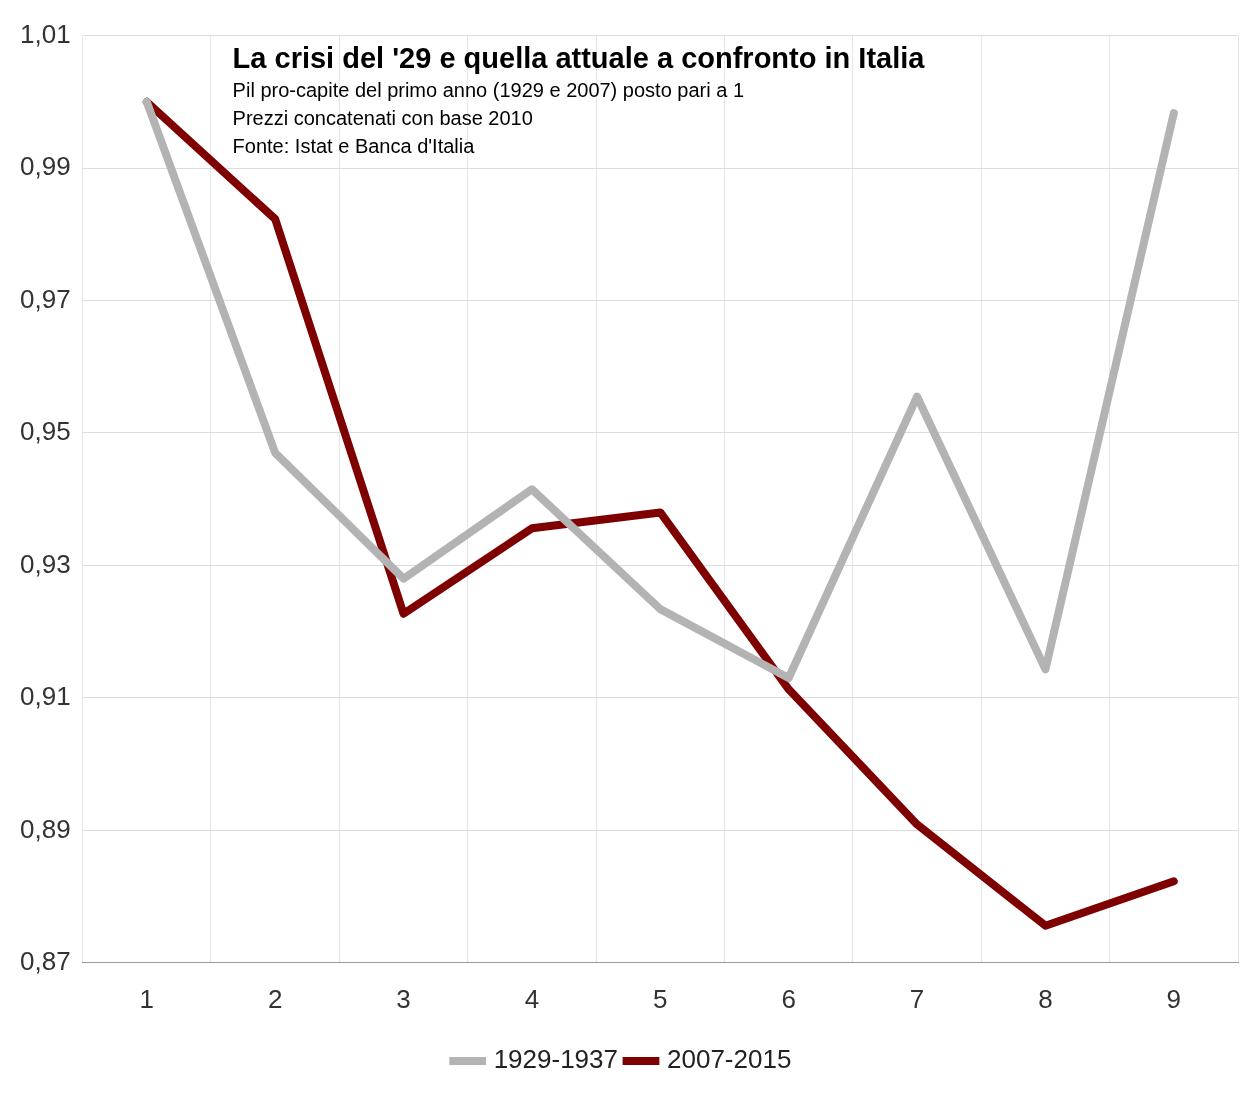 The image size is (1252, 1093). What do you see at coordinates (354, 146) in the screenshot?
I see `annotation: Fonte: Istat e Banca d'Italia` at bounding box center [354, 146].